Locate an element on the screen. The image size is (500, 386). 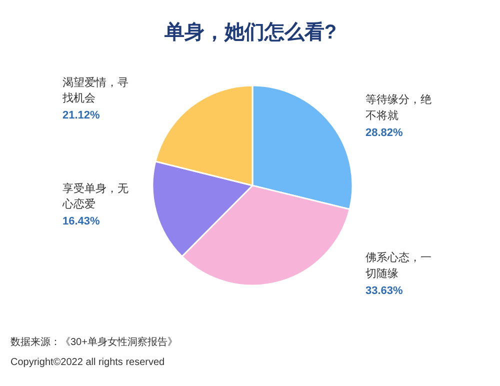
source-note: 数据来源：《30+单身女性洞察报告》 is located at coordinates (94, 342).